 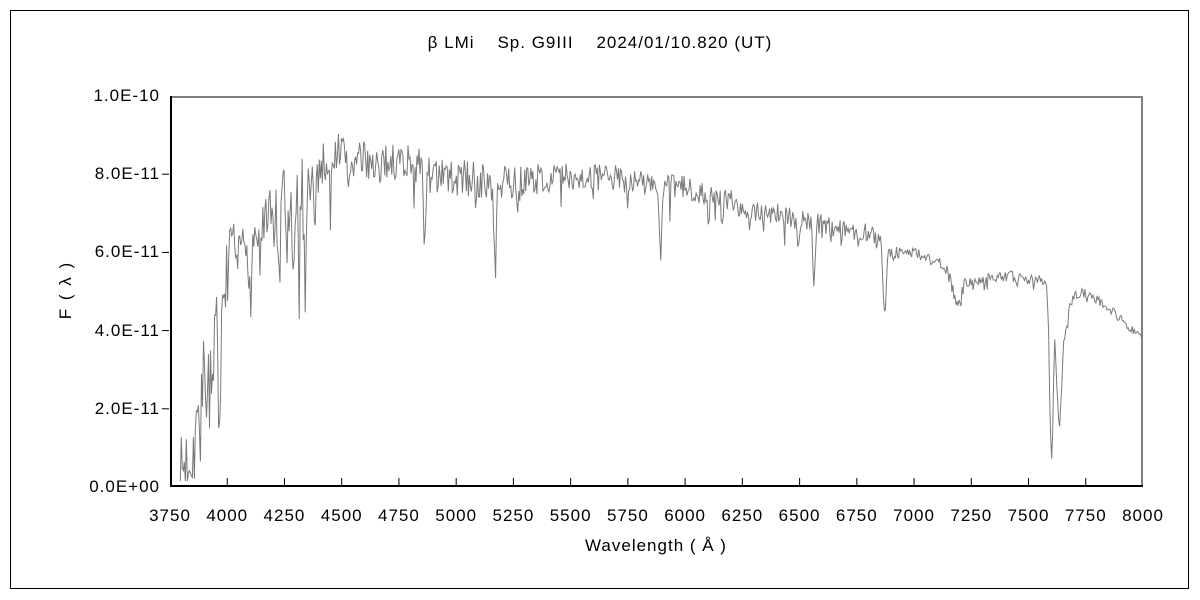 What do you see at coordinates (1085, 515) in the screenshot?
I see `x-tick-label: 7750` at bounding box center [1085, 515].